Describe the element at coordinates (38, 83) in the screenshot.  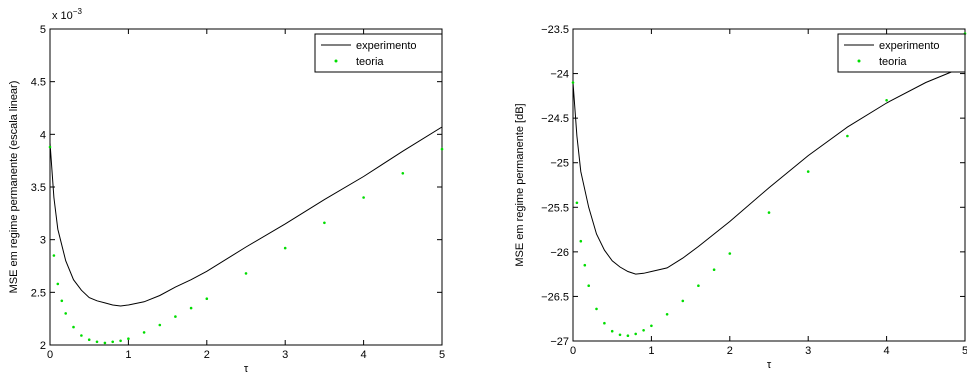
I see `chart1-ytick-label: 4.5` at that location.